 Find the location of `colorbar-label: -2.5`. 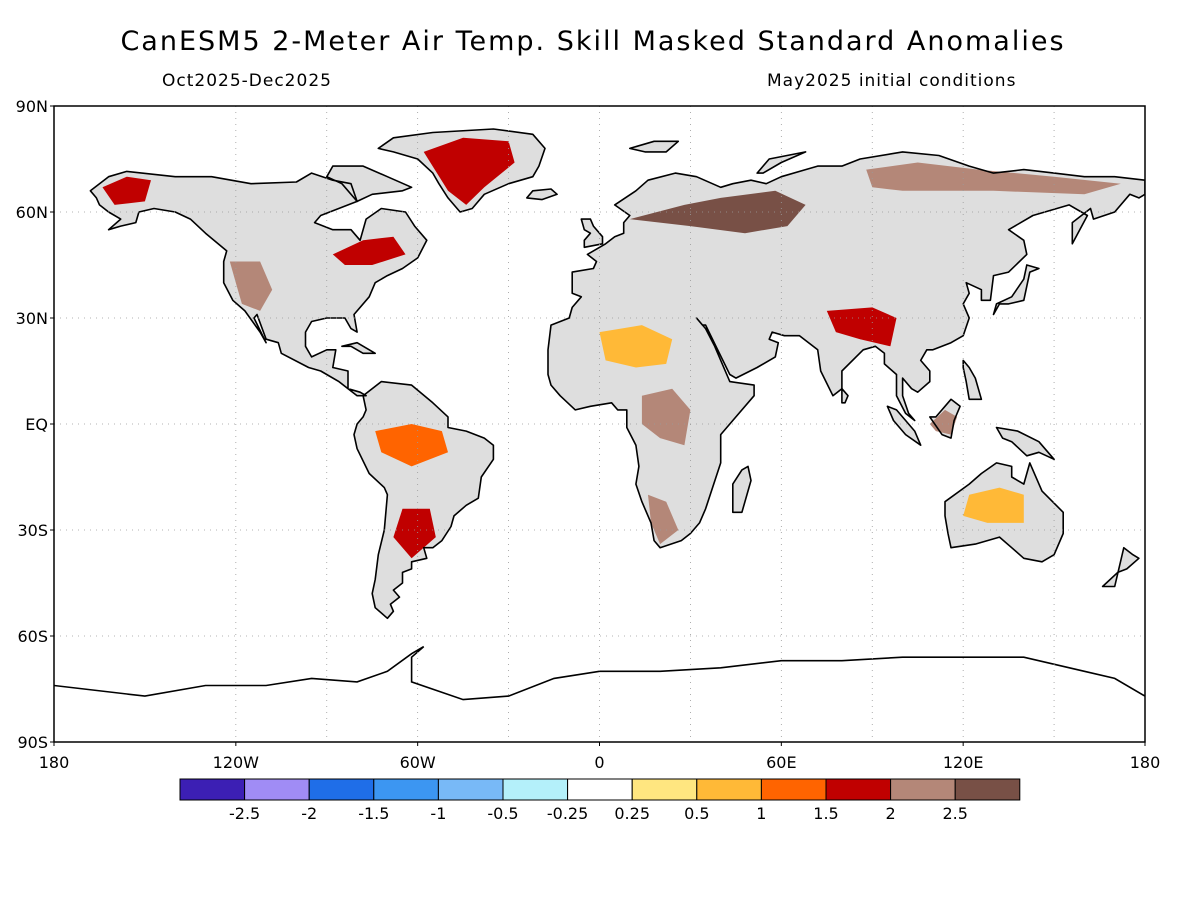

colorbar-label: -2.5 is located at coordinates (244, 813).